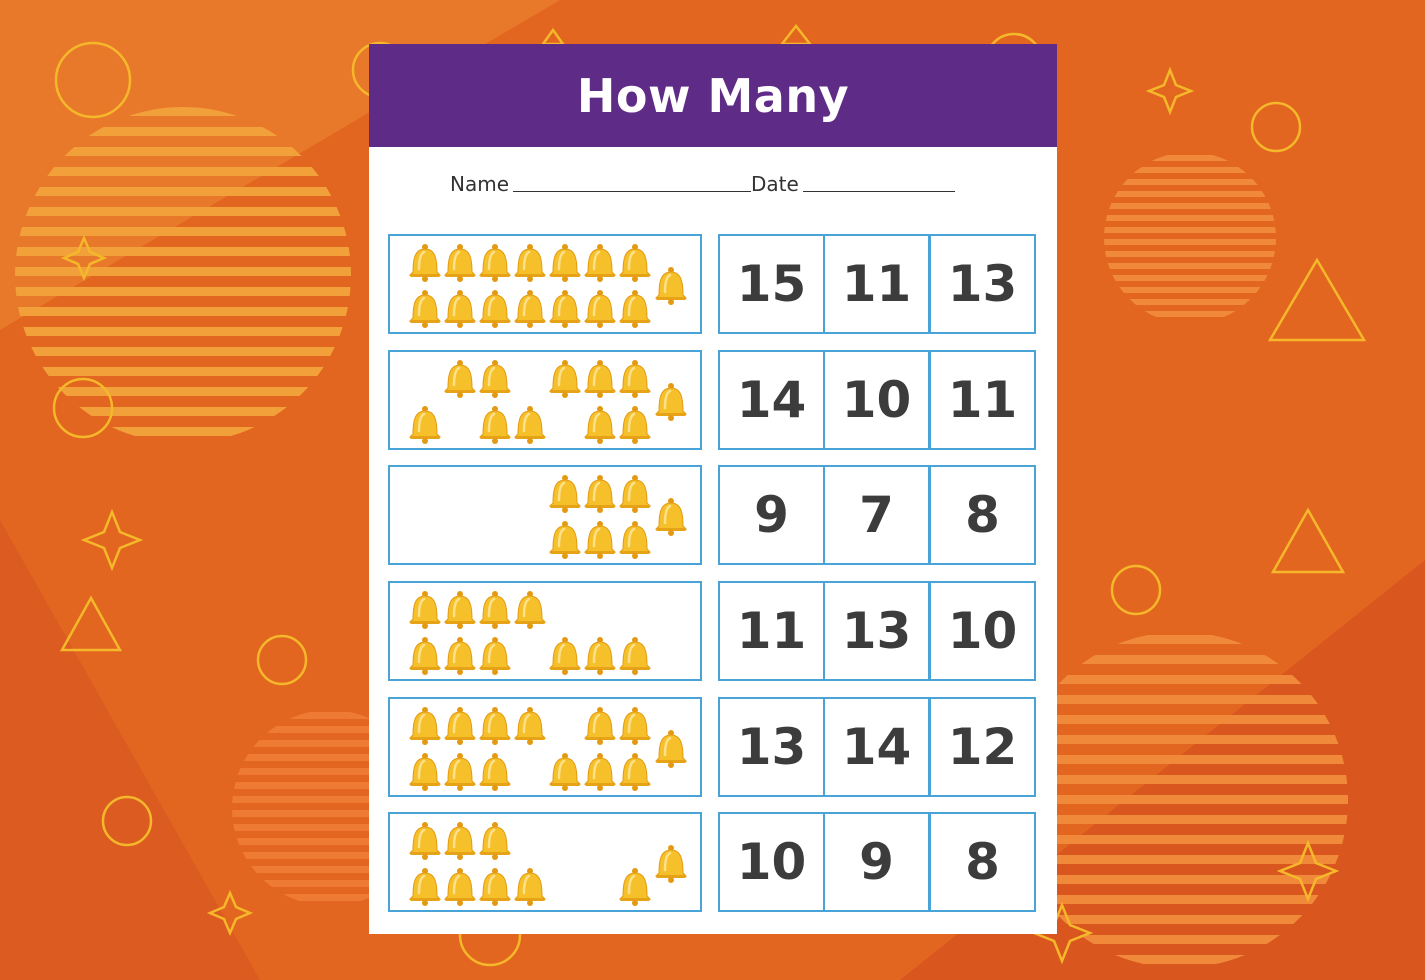 This screenshot has height=980, width=1425. What do you see at coordinates (982, 747) in the screenshot?
I see `answer-option: 12` at bounding box center [982, 747].